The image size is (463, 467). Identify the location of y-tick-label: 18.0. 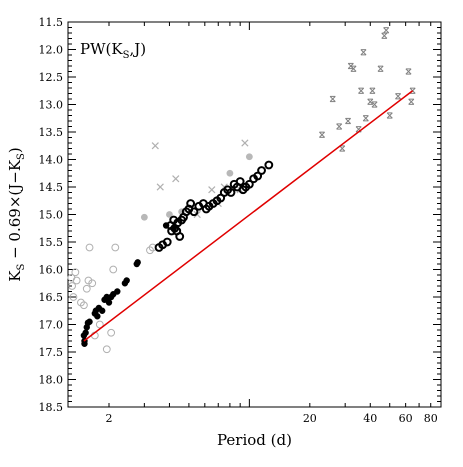
(51, 380).